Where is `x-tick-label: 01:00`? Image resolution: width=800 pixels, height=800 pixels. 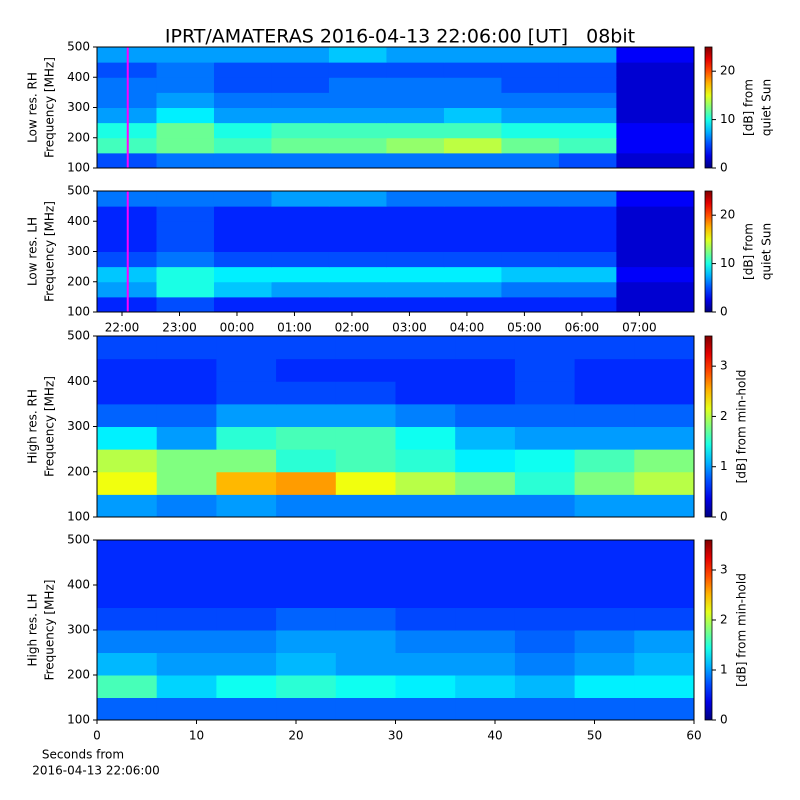 x-tick-label: 01:00 is located at coordinates (294, 328).